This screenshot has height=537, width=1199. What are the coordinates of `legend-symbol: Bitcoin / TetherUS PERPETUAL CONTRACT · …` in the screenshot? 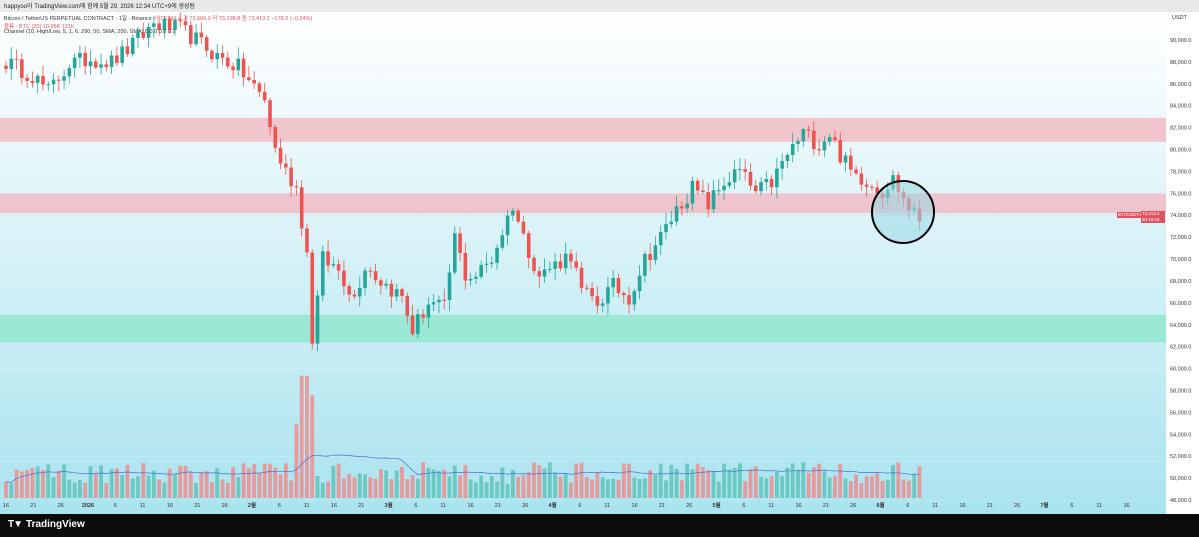 It's located at (158, 18).